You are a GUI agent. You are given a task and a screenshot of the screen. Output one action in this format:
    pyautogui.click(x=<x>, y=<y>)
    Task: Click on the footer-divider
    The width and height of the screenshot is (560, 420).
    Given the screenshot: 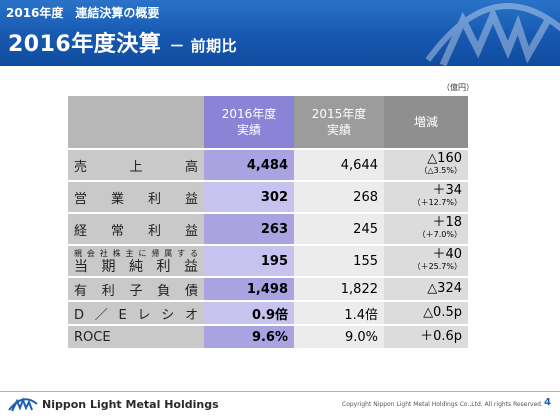 What is the action you would take?
    pyautogui.click(x=280, y=391)
    